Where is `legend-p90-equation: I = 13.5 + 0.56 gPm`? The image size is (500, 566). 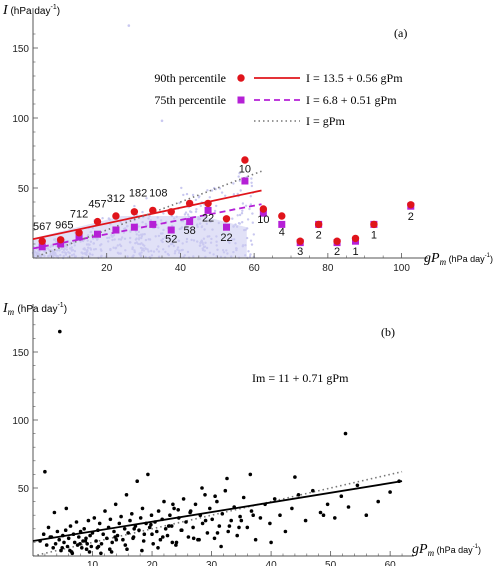 legend-p90-equation: I = 13.5 + 0.56 gPm is located at coordinates (354, 78).